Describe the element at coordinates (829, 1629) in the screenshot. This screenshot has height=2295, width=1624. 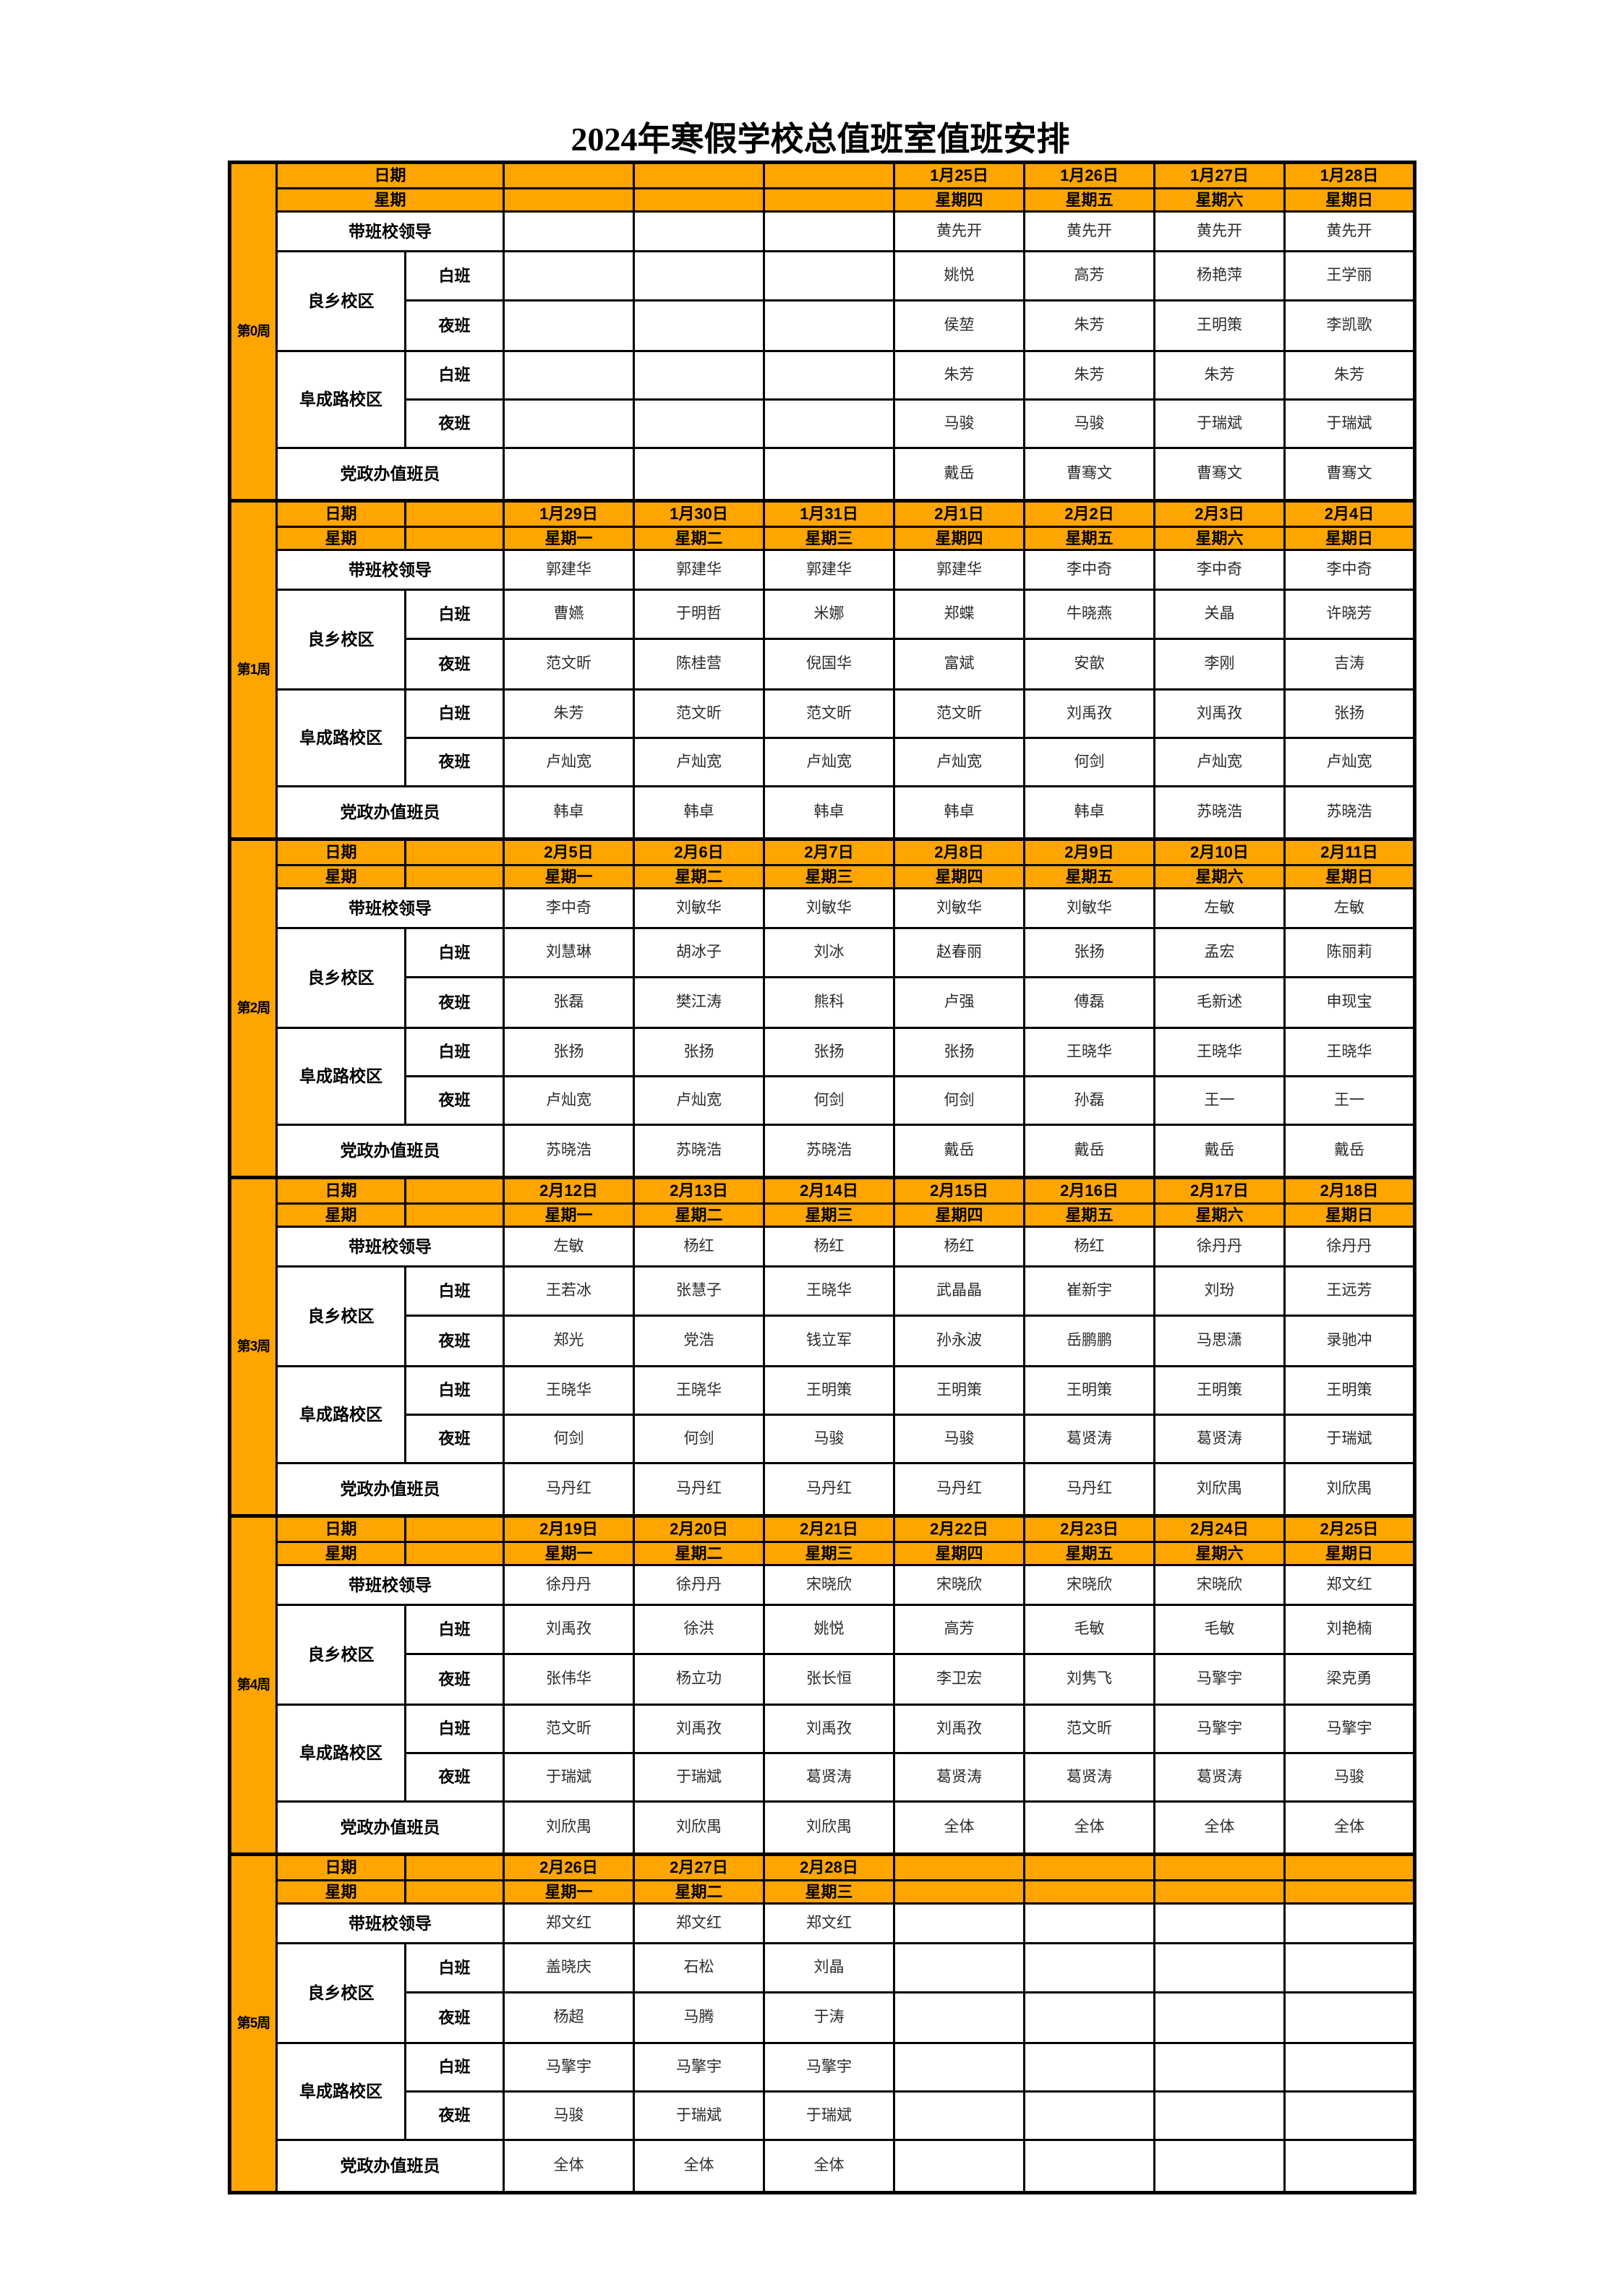
I see `name-cell: 姚悦` at that location.